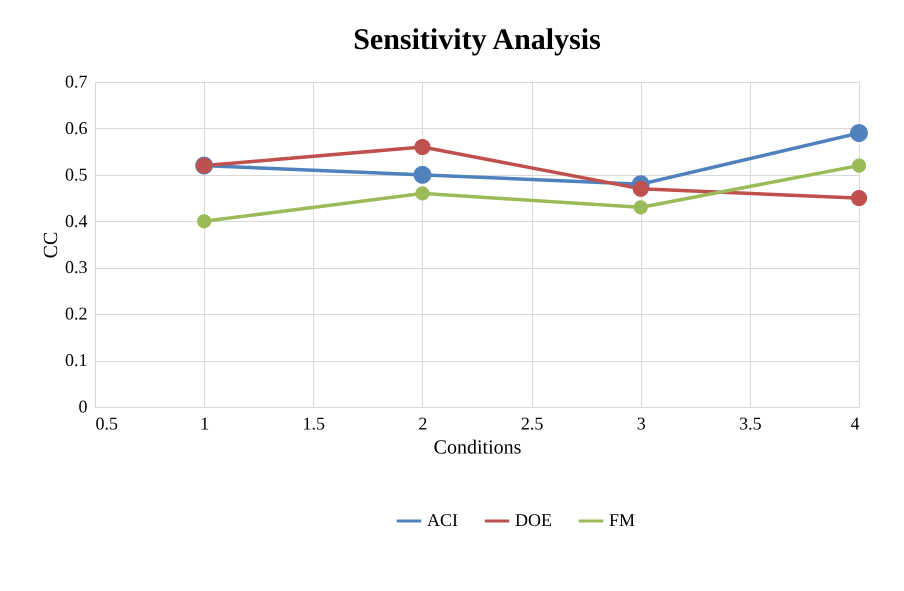  What do you see at coordinates (76, 360) in the screenshot?
I see `y-tick-label: 0.1` at bounding box center [76, 360].